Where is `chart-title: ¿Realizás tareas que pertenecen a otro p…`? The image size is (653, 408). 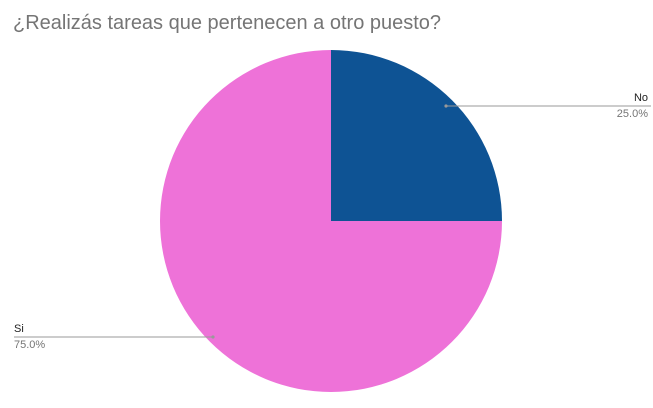
chart-title: ¿Realizás tareas que pertenecen a otro p… is located at coordinates (227, 23).